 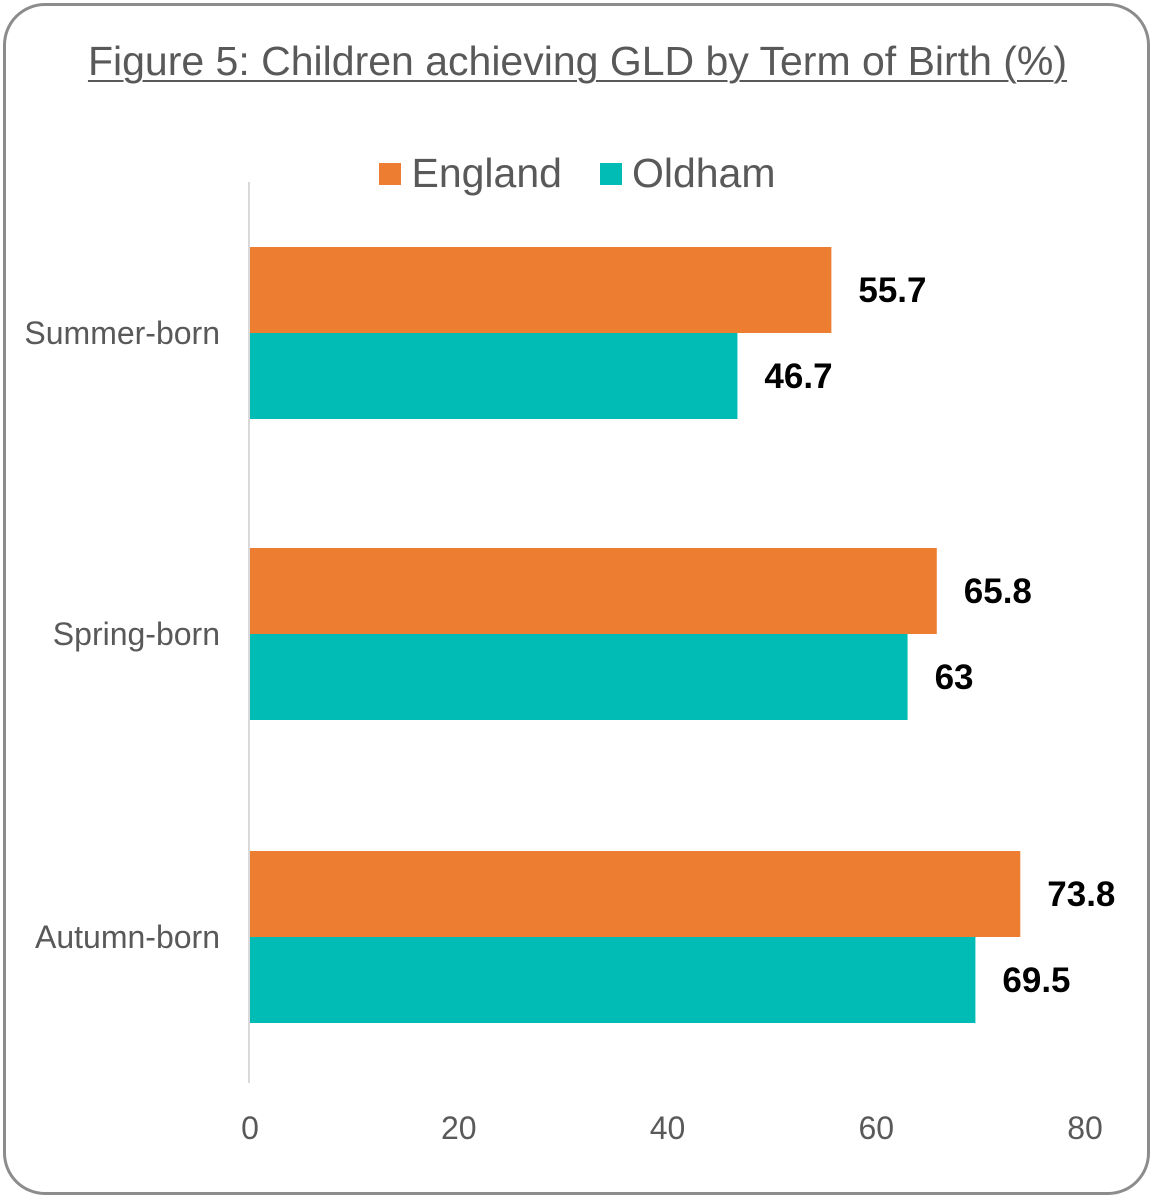 What do you see at coordinates (998, 591) in the screenshot?
I see `data-label: 65.8` at bounding box center [998, 591].